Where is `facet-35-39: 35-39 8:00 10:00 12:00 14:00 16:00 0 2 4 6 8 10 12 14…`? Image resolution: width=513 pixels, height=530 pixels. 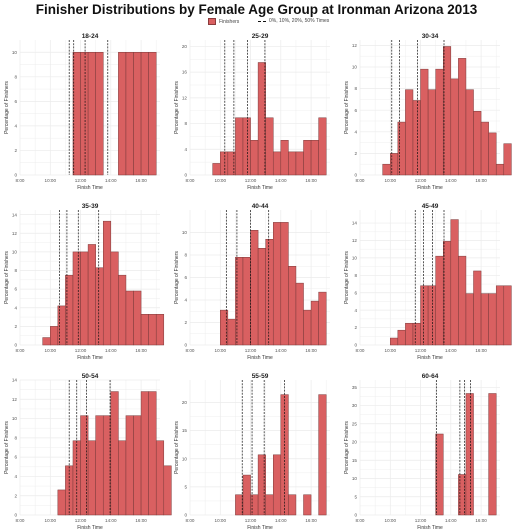
facet-35-39: 35-39 8:00 10:00 12:00 14:00 16:00 0 2 4 6 8 10 12 14… is located at coordinates (84, 282).